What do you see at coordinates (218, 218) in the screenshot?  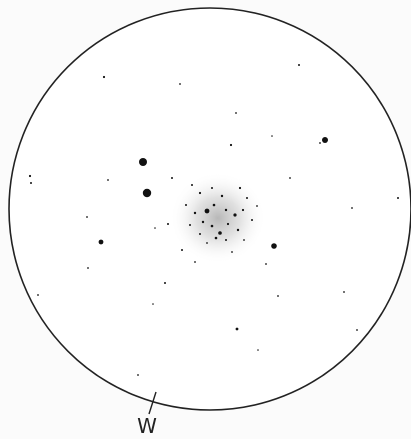 I see `cluster-glow` at bounding box center [218, 218].